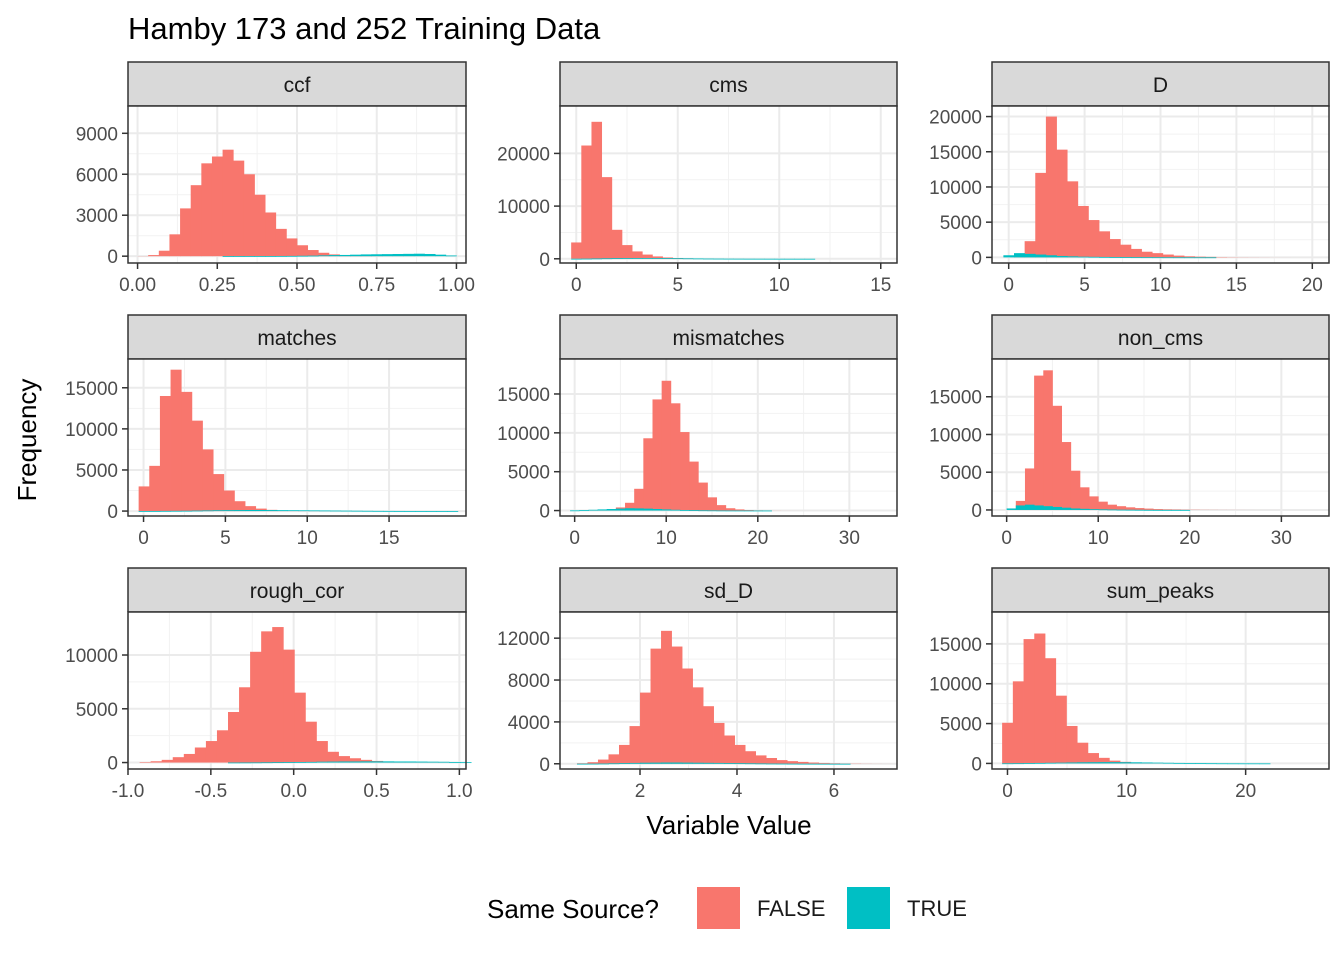 This screenshot has width=1344, height=960. What do you see at coordinates (269, 684) in the screenshot?
I see `facet-rough-cor: rough_cor -1.0 -0.5 0.0 0.5 1.0 0 5000 10000` at bounding box center [269, 684].